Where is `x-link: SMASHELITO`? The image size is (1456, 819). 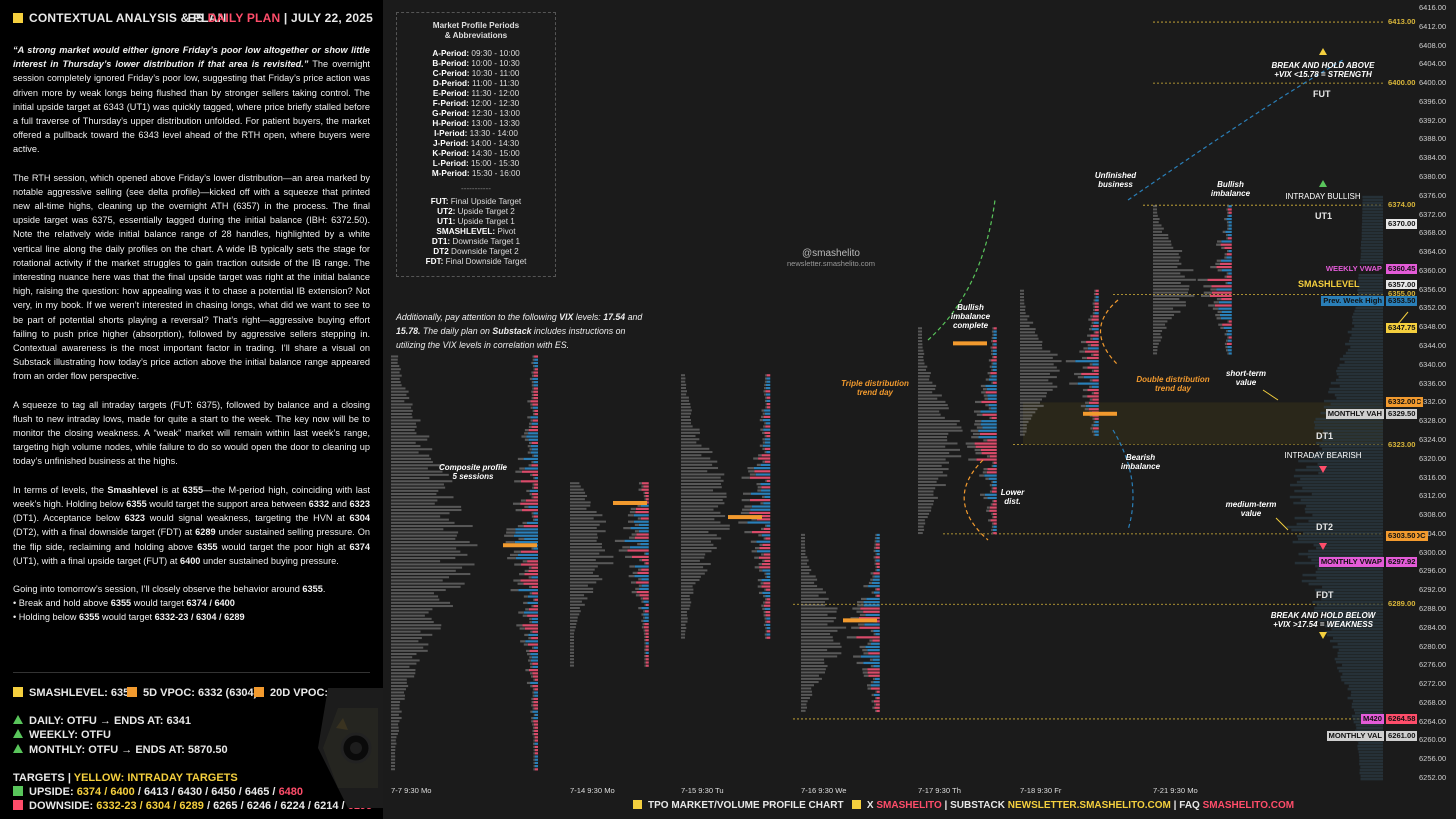 x-link: SMASHELITO is located at coordinates (909, 805).